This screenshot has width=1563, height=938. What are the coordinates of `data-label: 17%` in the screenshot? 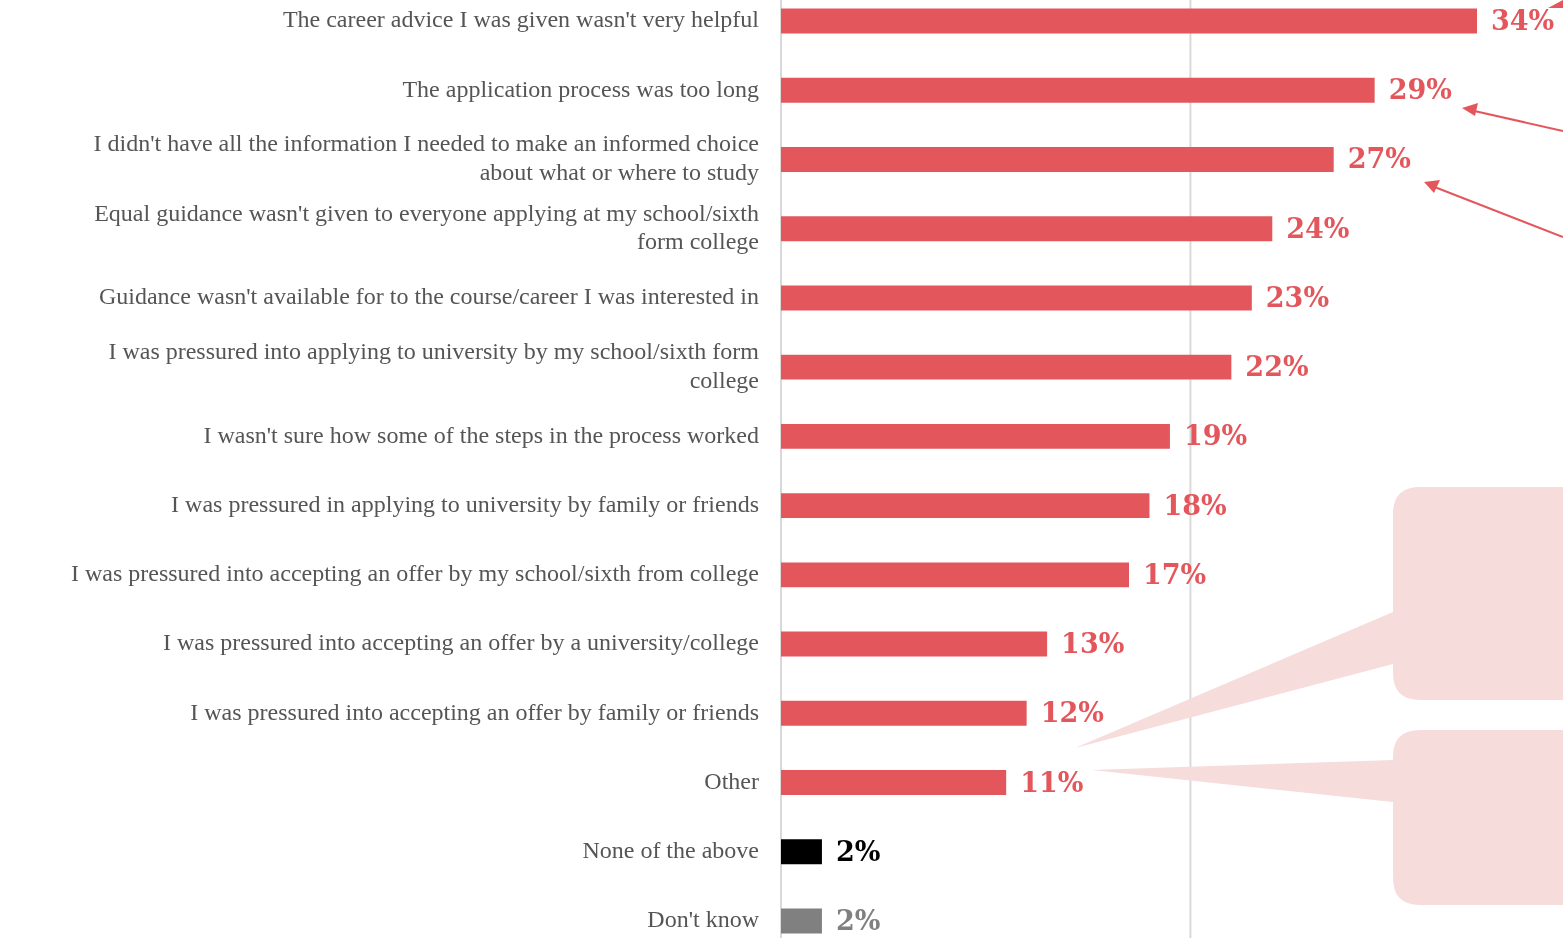 It's located at (1175, 574).